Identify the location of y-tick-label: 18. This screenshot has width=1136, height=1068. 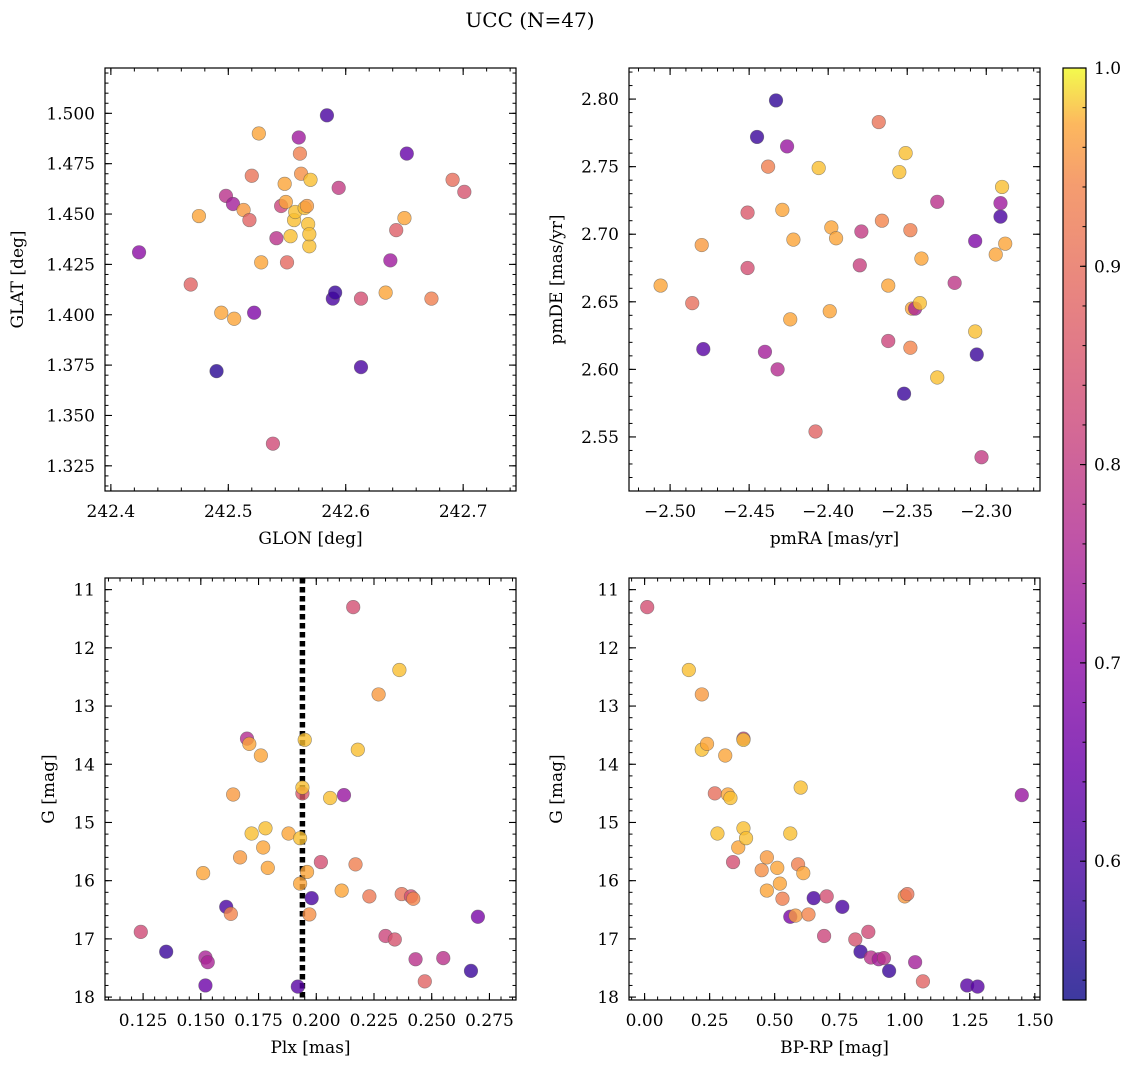
(608, 998).